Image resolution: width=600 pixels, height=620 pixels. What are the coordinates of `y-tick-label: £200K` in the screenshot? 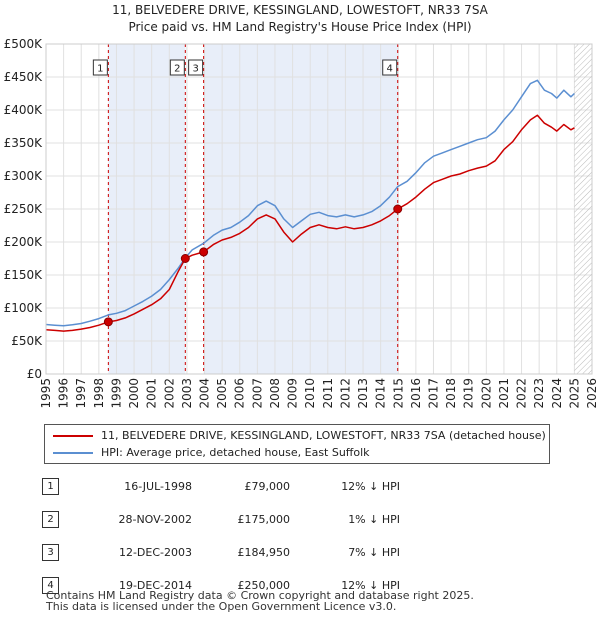 It's located at (24, 242).